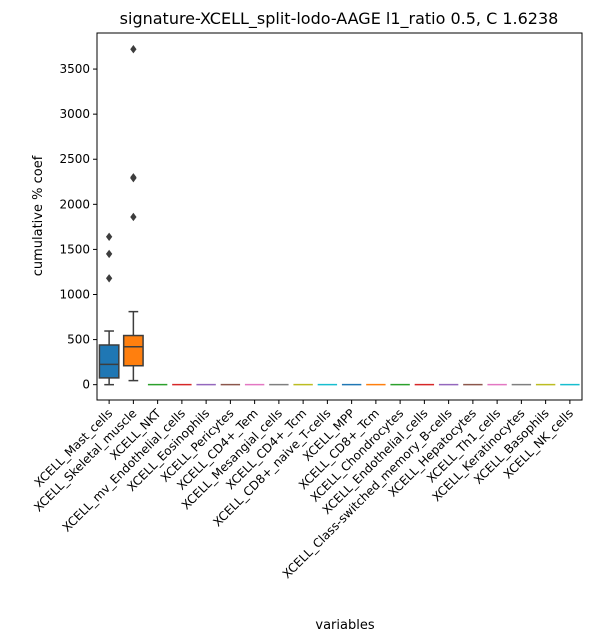  I want to click on y-tick-label: 2500, so click(74, 159).